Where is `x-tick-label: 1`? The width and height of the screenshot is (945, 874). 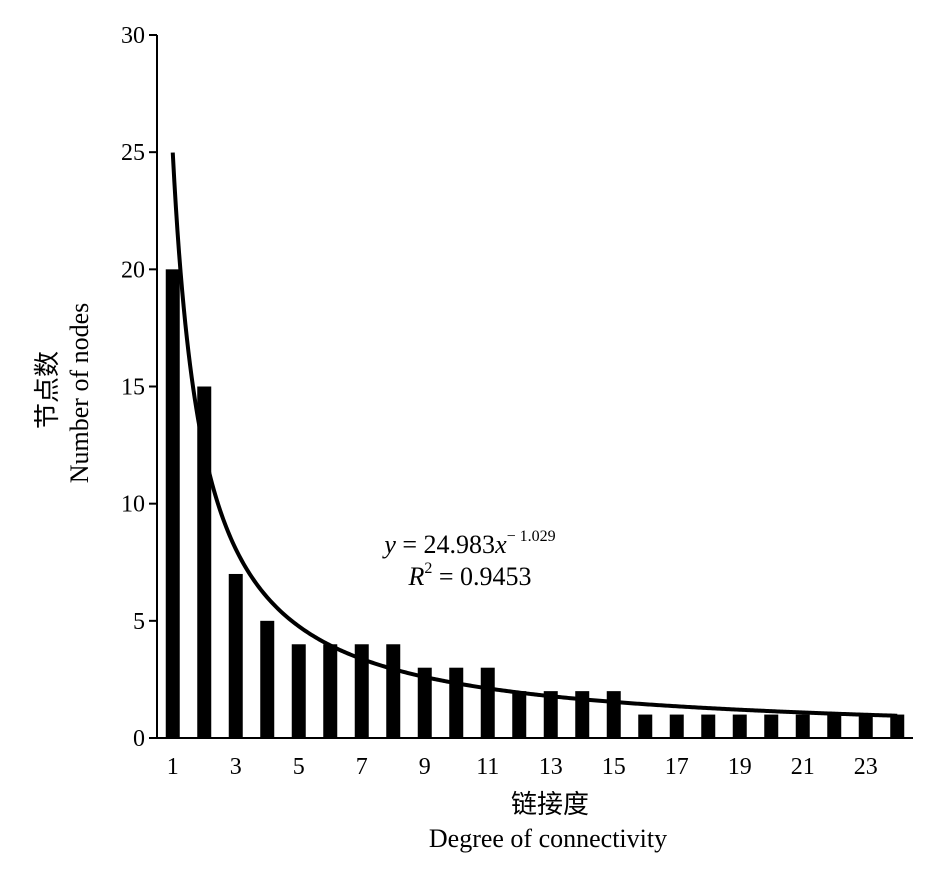
x-tick-label: 1 is located at coordinates (173, 767).